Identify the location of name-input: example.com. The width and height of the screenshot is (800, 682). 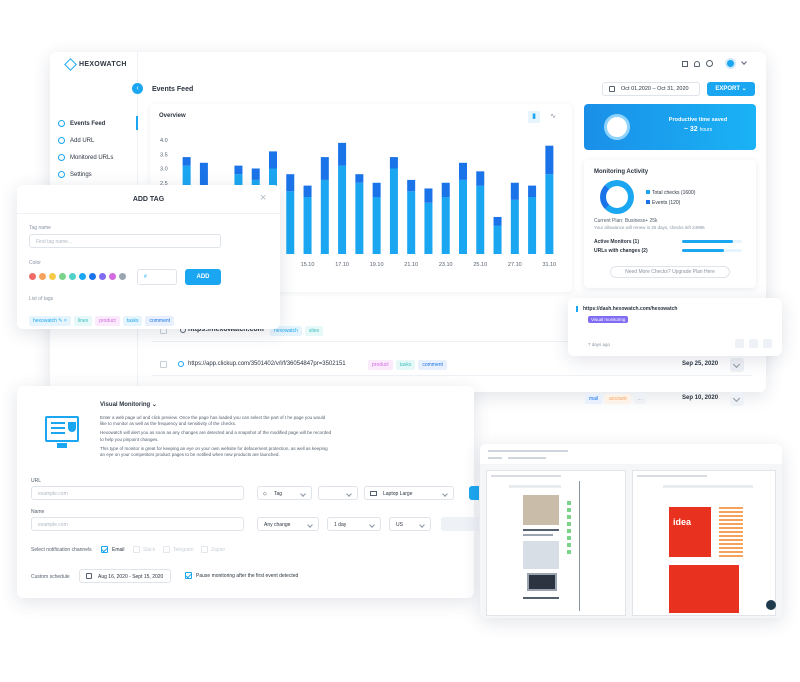
(137, 524).